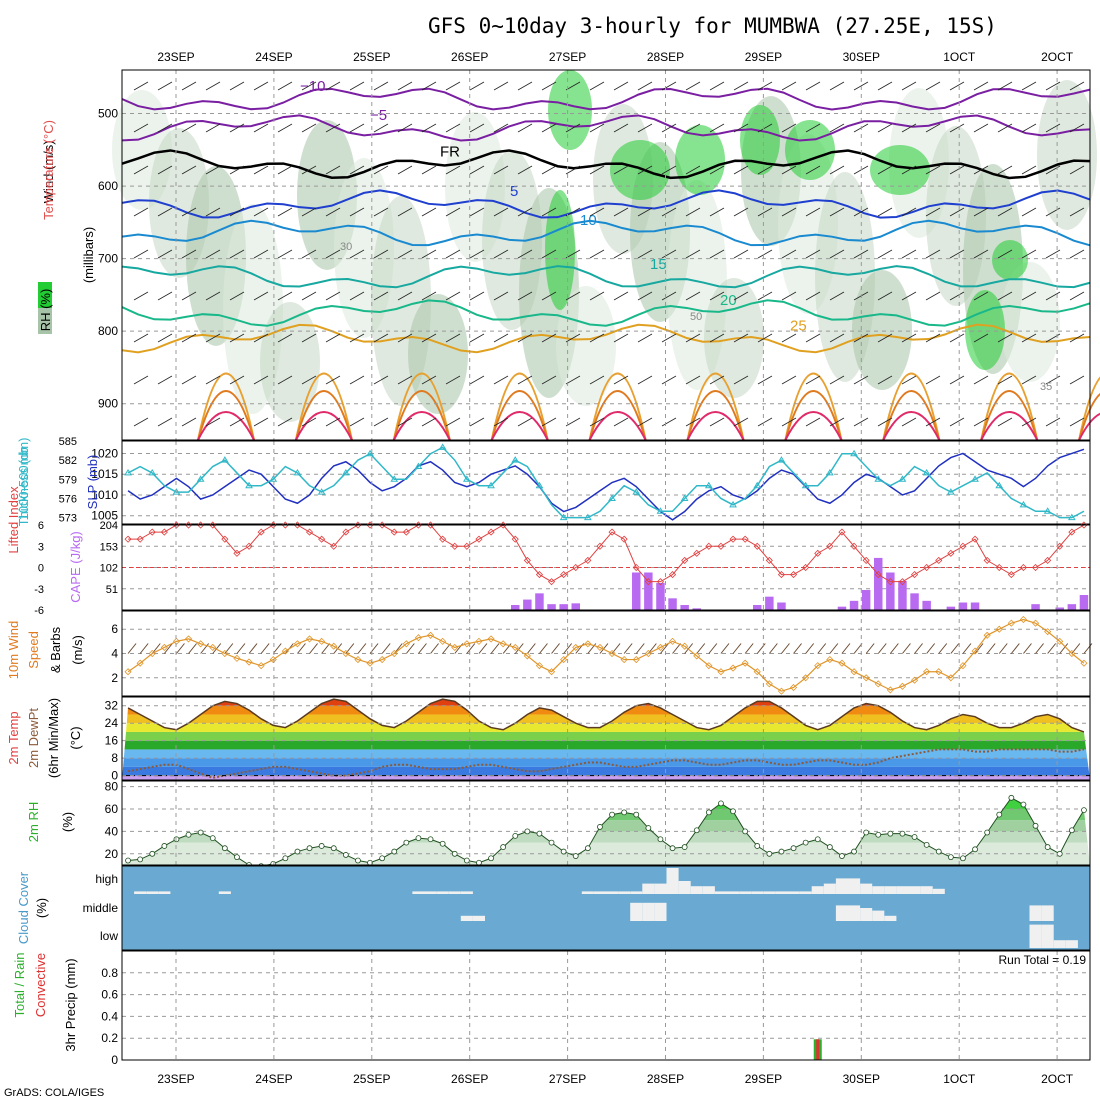  I want to click on bottom-date-label: 30SEP, so click(861, 1079).